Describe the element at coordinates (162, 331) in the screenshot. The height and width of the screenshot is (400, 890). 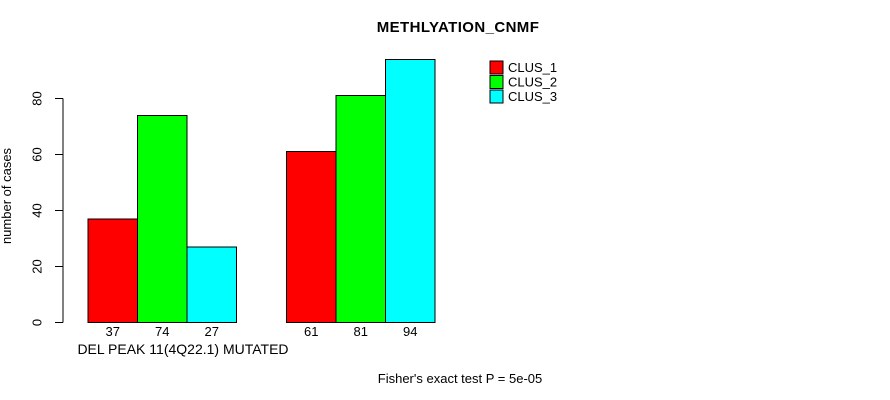
I see `bar-value-label: 74` at that location.